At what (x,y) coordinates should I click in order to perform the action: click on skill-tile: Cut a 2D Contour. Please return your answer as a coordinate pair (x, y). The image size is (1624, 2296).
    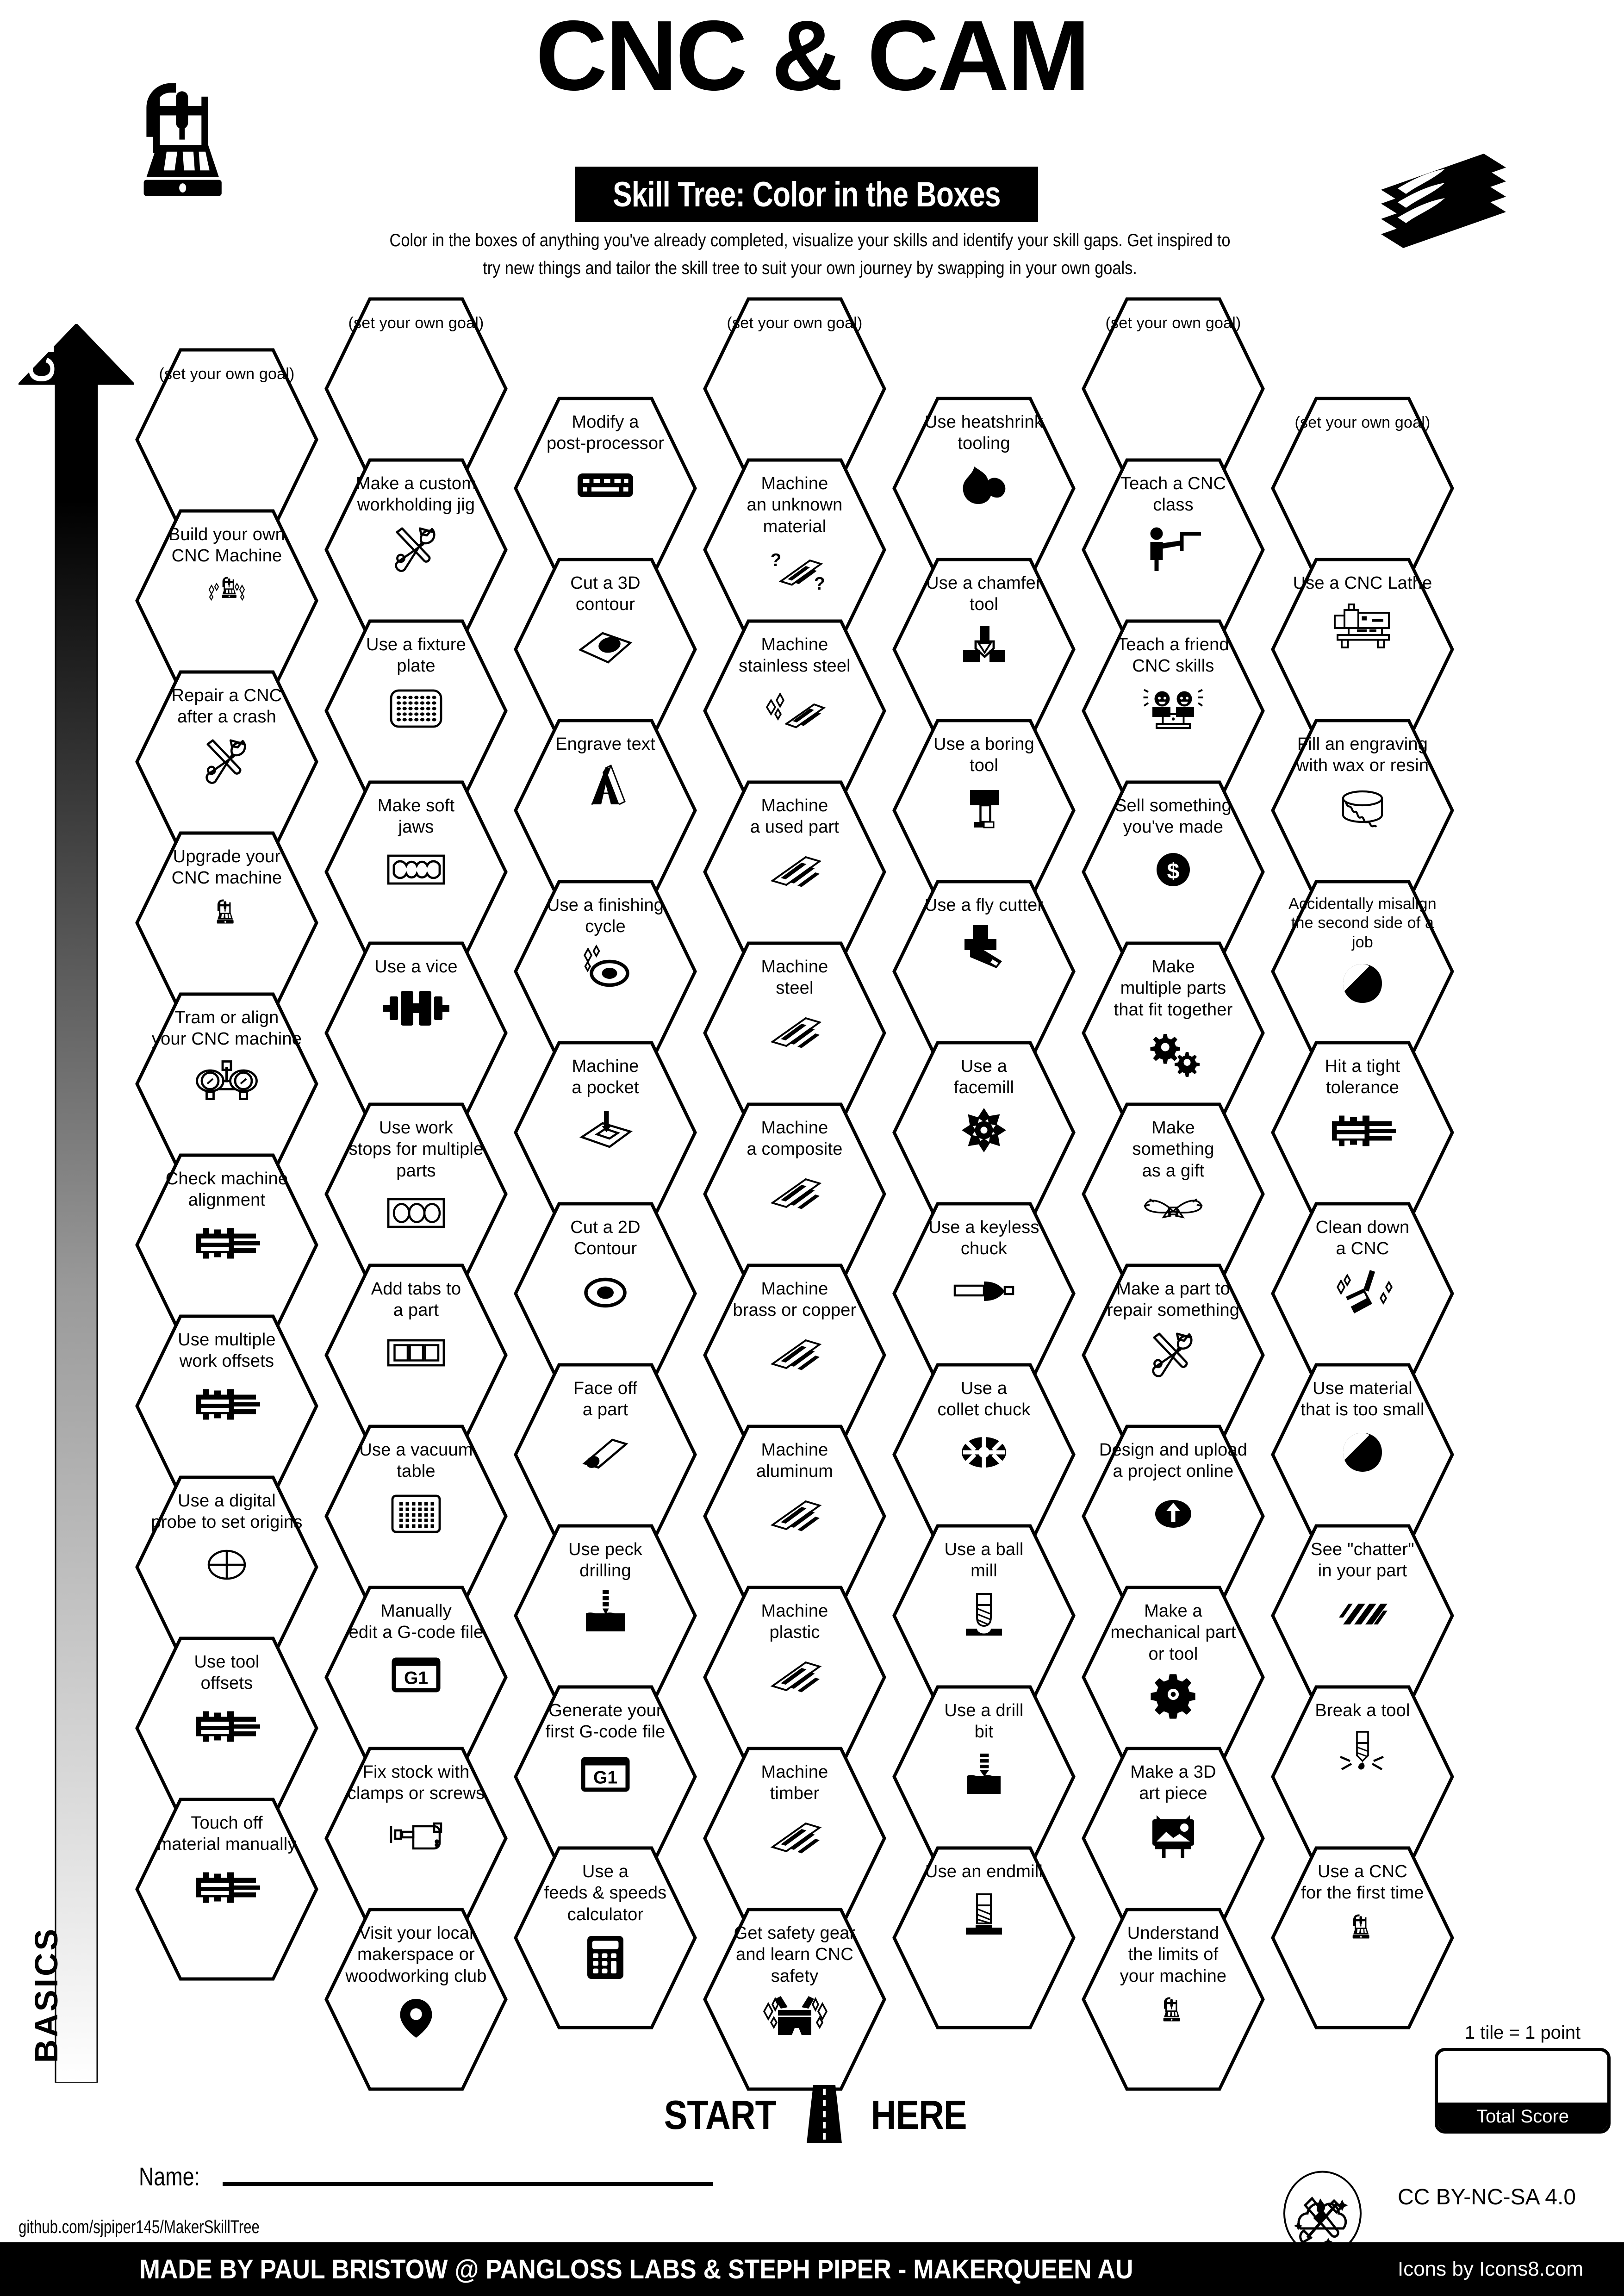
    Looking at the image, I should click on (605, 1293).